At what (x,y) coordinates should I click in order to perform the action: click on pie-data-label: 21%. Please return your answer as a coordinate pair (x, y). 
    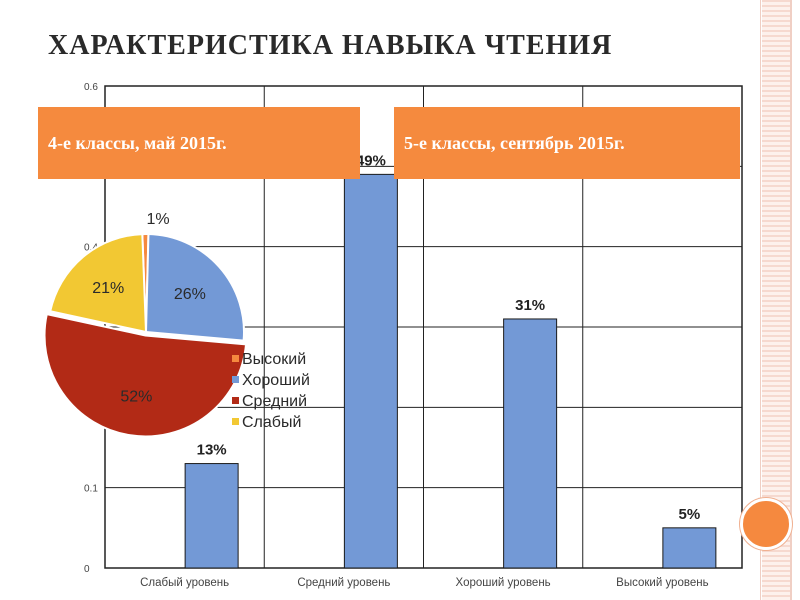
    Looking at the image, I should click on (108, 288).